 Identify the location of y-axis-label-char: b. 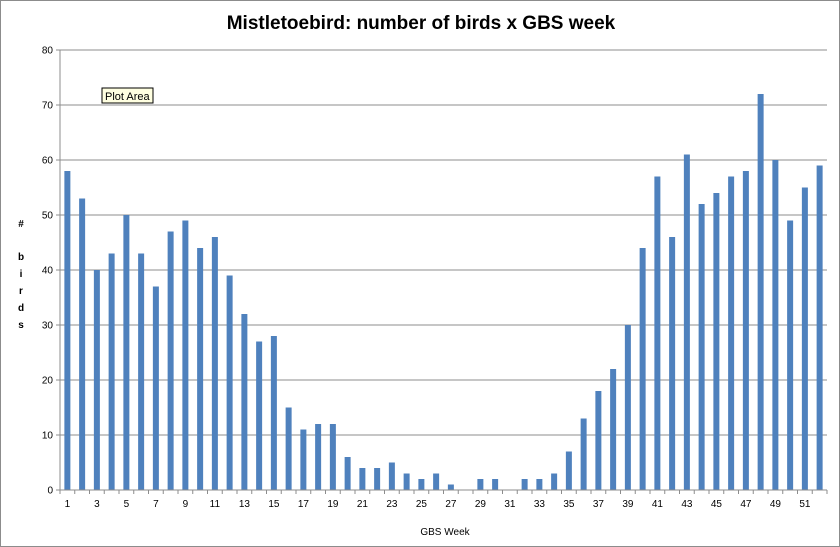
(21, 257).